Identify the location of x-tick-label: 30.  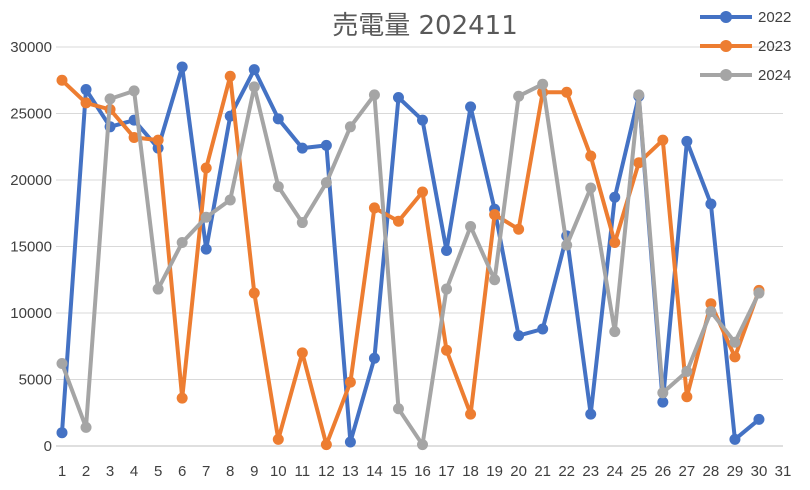
(759, 471).